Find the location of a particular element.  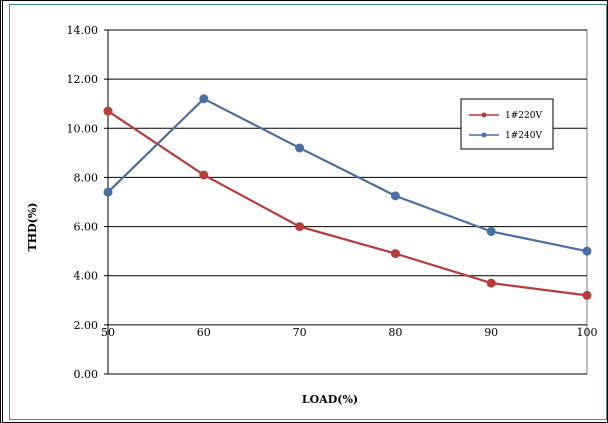

x-tick-label-4: 90 is located at coordinates (491, 332).